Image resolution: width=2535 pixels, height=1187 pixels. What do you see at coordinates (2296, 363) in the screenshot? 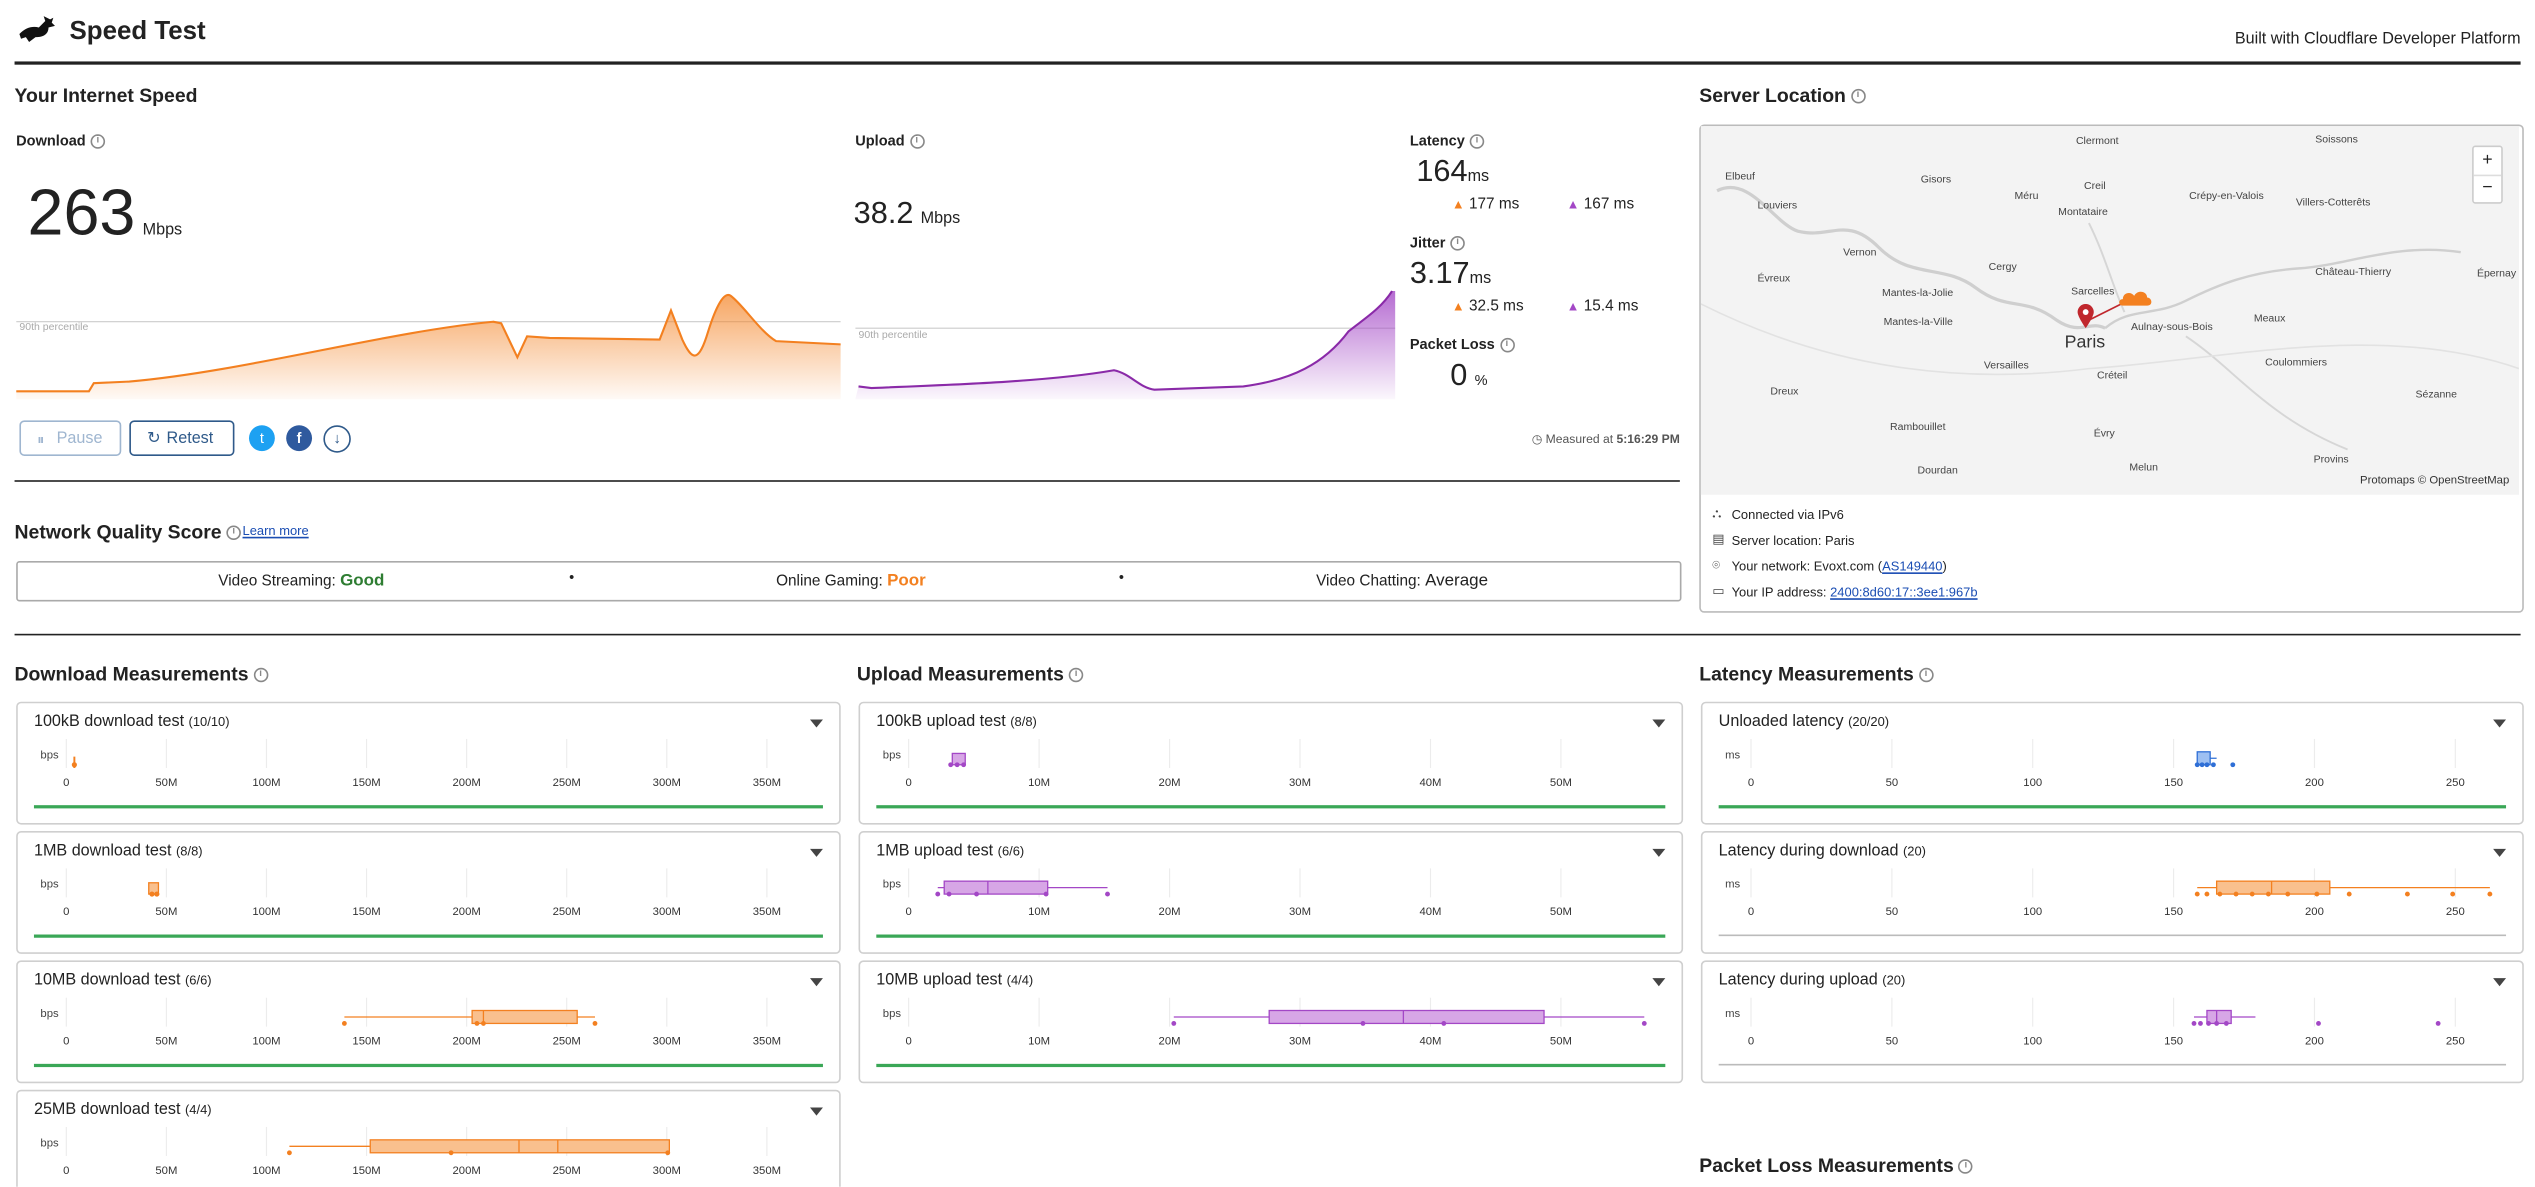
I see `map-place: Coulommiers` at bounding box center [2296, 363].